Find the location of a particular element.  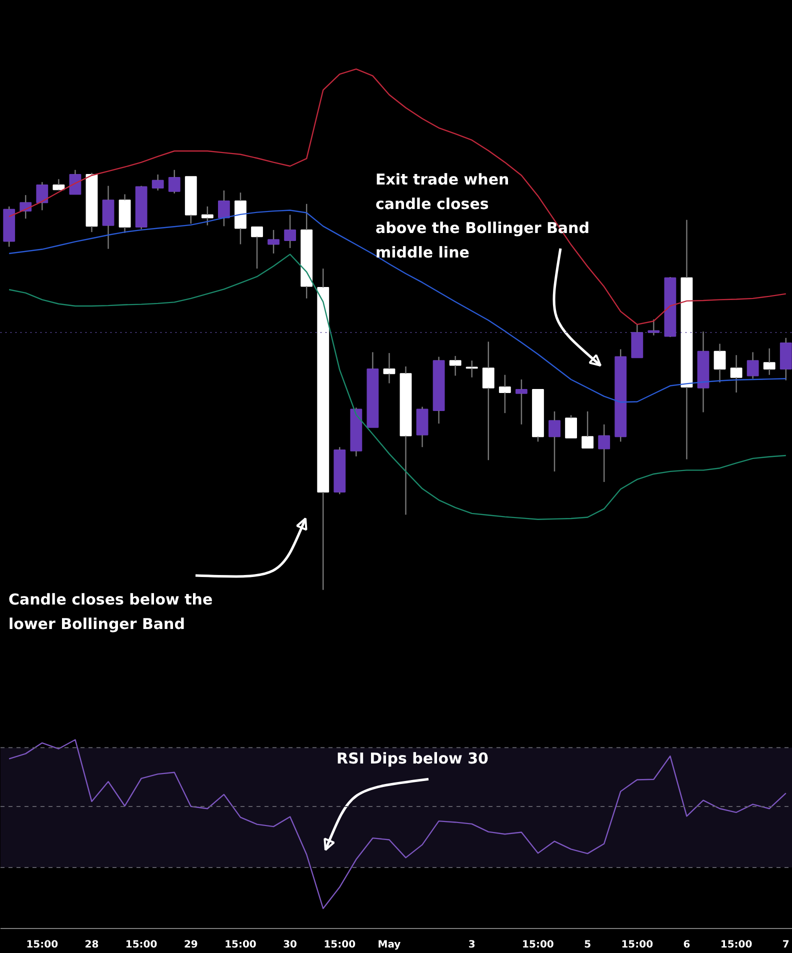

annotation: RSI Dips below 30 is located at coordinates (412, 759).